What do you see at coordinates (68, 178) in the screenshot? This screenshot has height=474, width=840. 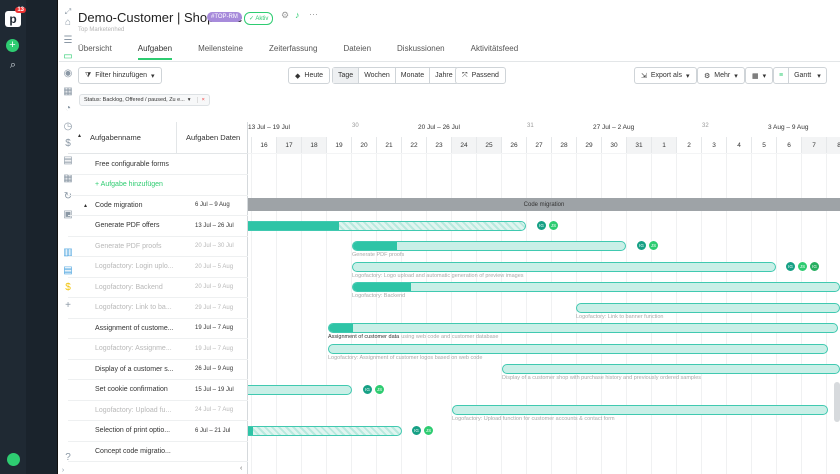 I see `grid-icon: ▦` at bounding box center [68, 178].